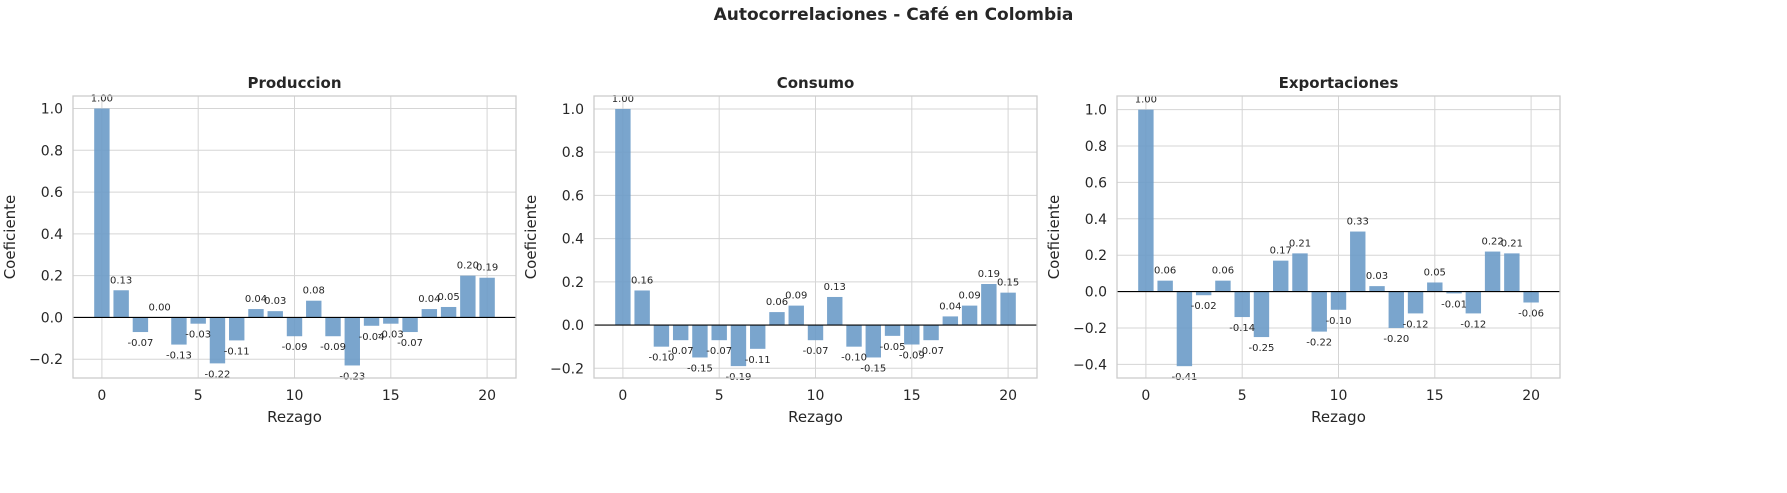 This screenshot has width=1787, height=493. I want to click on exportaciones-data-label-19: 0.21, so click(1512, 243).